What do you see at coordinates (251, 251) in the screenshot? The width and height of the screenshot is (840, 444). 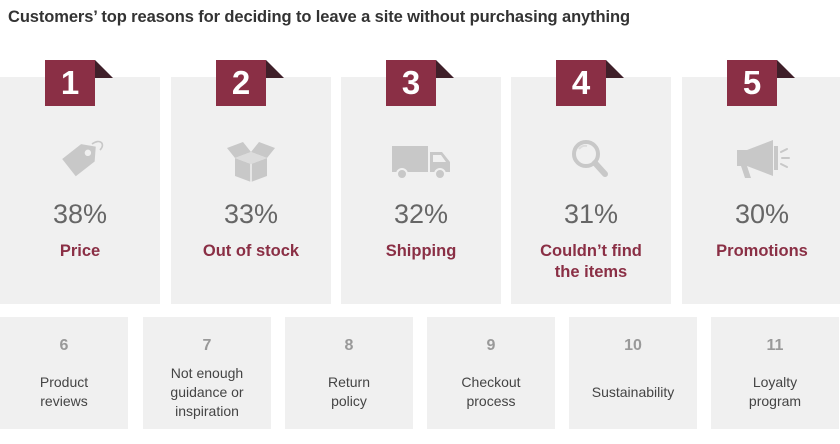 I see `reason-label: Out of stock` at bounding box center [251, 251].